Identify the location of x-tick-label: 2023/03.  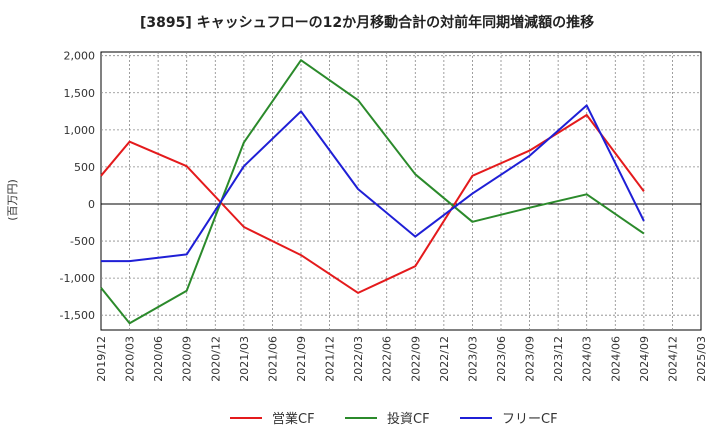
(472, 359).